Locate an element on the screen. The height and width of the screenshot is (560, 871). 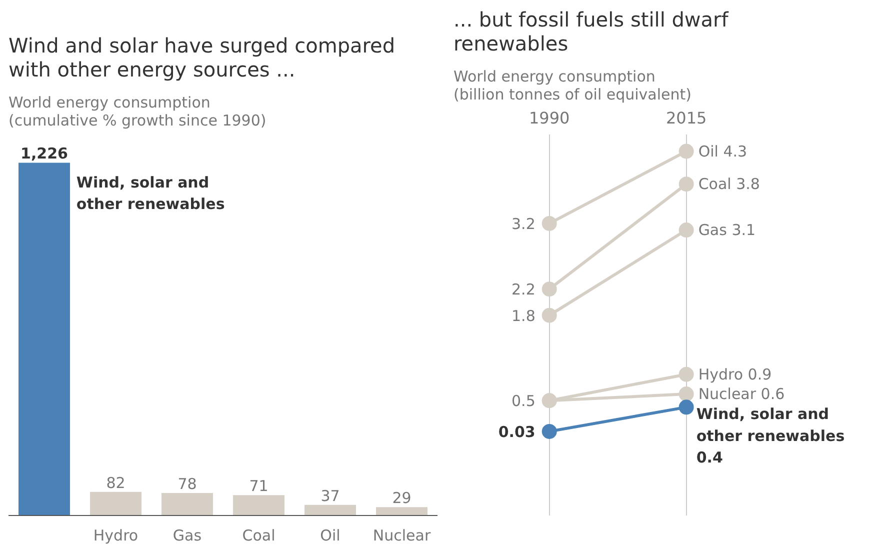
x-tick-label: Hydro is located at coordinates (115, 535).